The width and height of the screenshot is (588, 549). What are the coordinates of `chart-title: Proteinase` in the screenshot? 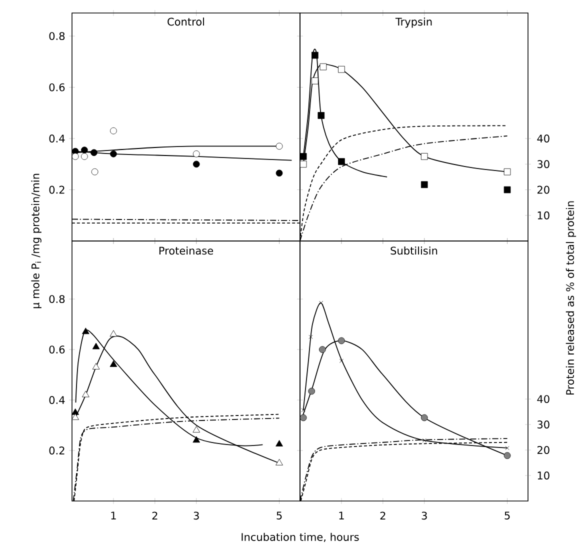 It's located at (186, 250).